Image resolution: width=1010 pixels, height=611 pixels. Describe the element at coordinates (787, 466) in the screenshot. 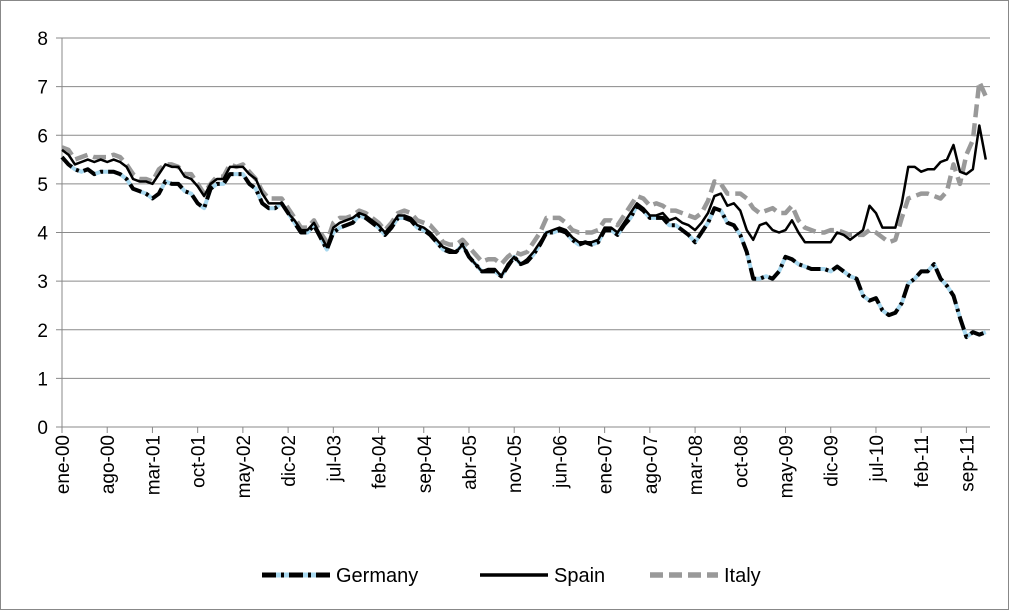

I see `x-tick-label: may-09` at that location.